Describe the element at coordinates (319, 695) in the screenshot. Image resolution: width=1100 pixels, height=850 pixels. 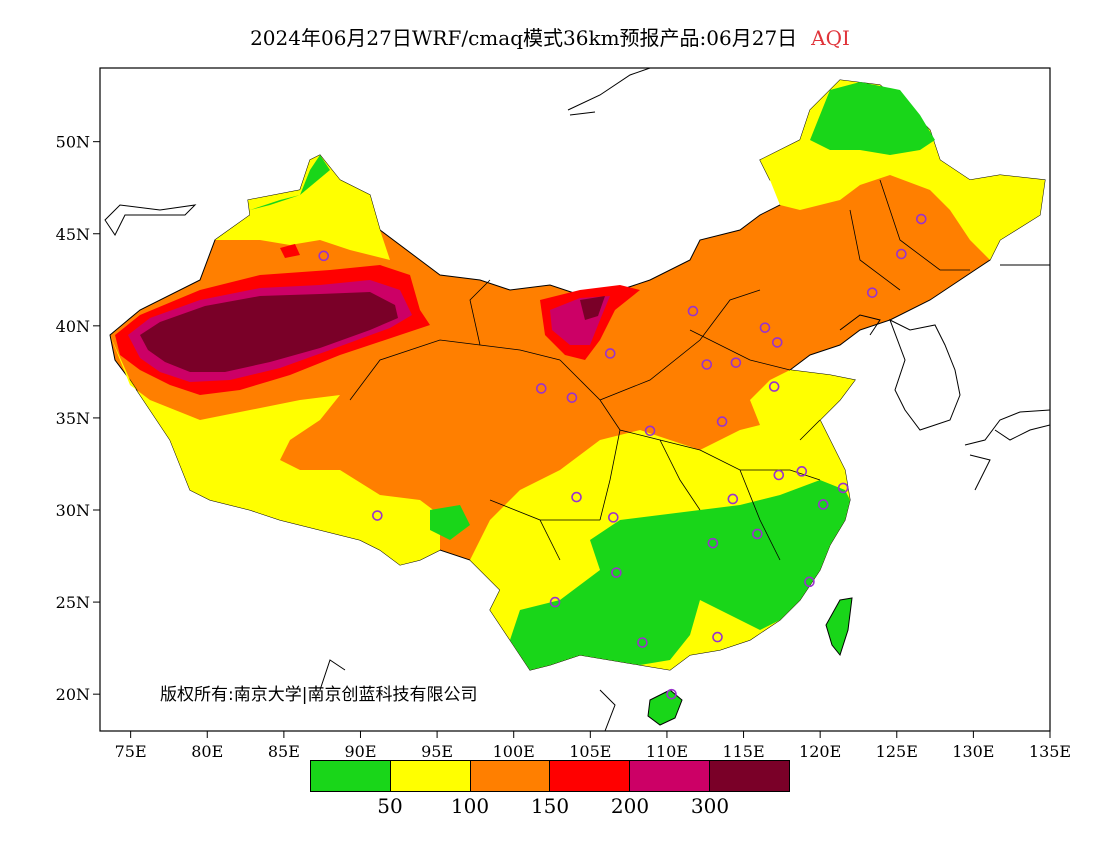
I see `copyright-text: 版权所有:南京大学|南京创蓝科技有限公司` at that location.